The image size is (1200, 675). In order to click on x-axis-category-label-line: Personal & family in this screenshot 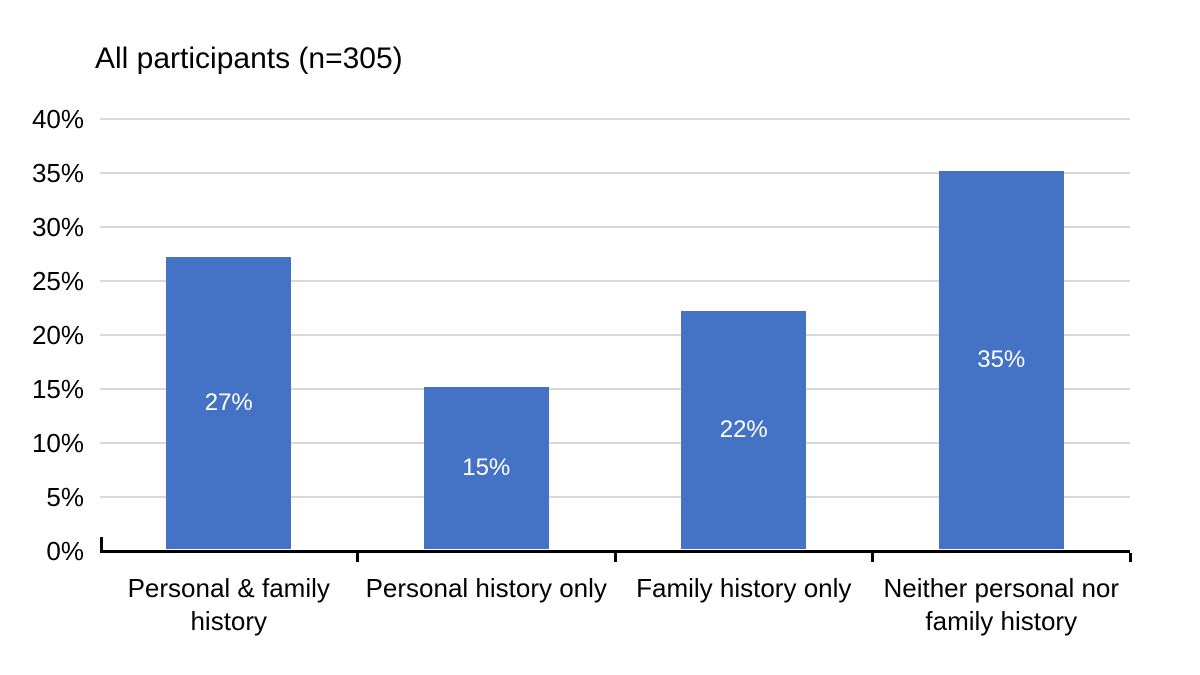, I will do `click(228, 588)`.